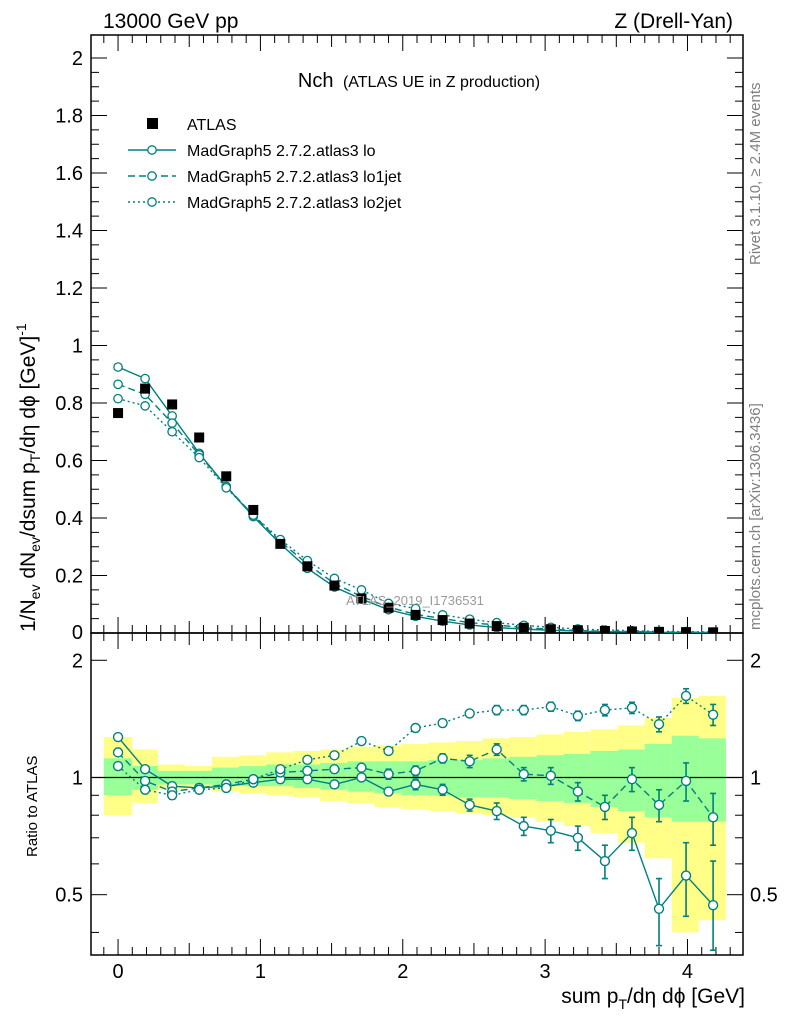  Describe the element at coordinates (170, 21) in the screenshot. I see `header-left: 13000 GeV pp` at that location.